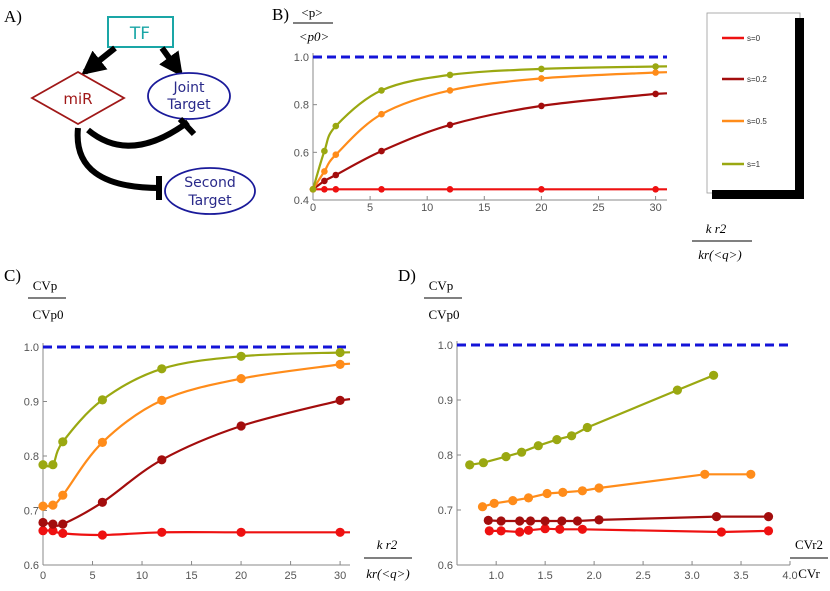  I want to click on chart-b: 0.4 0.6 0.8 1.0 0 5 10 15 20 25 30, so click(481, 133).